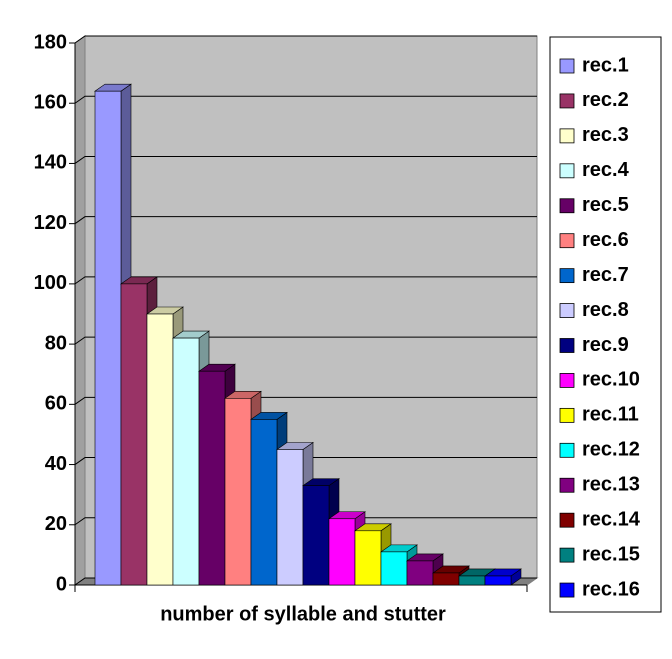  Describe the element at coordinates (50, 283) in the screenshot. I see `y-tick-label: 100` at that location.